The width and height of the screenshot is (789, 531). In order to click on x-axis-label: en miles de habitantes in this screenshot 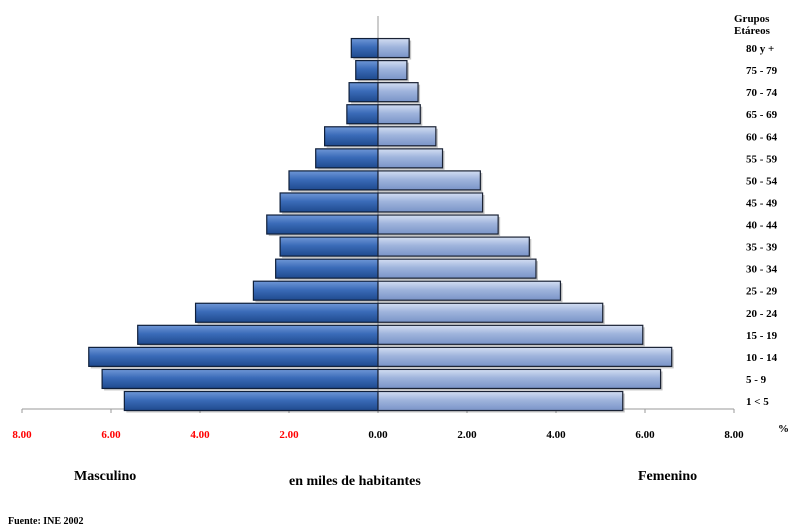, I will do `click(355, 481)`.